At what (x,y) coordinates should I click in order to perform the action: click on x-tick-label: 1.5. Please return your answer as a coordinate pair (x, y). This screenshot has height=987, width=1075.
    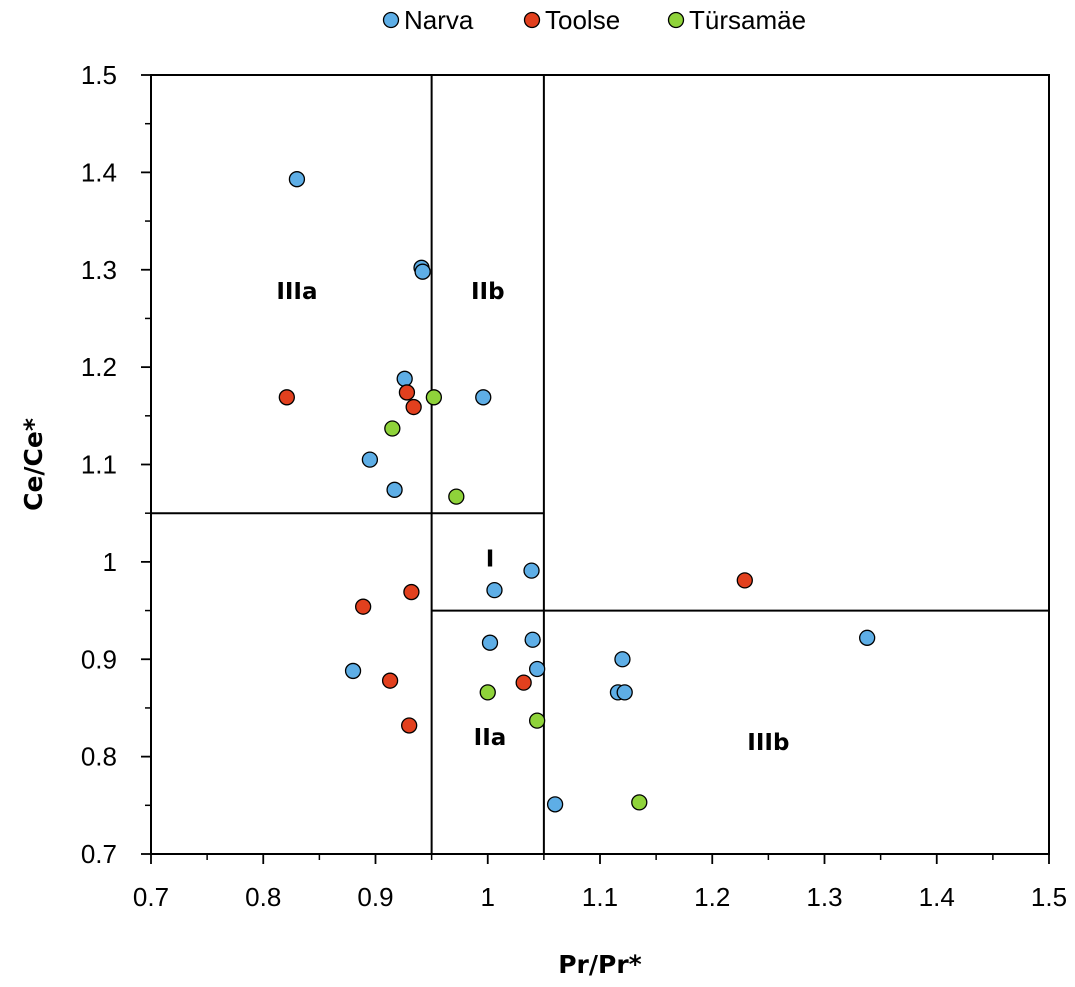
    Looking at the image, I should click on (1049, 897).